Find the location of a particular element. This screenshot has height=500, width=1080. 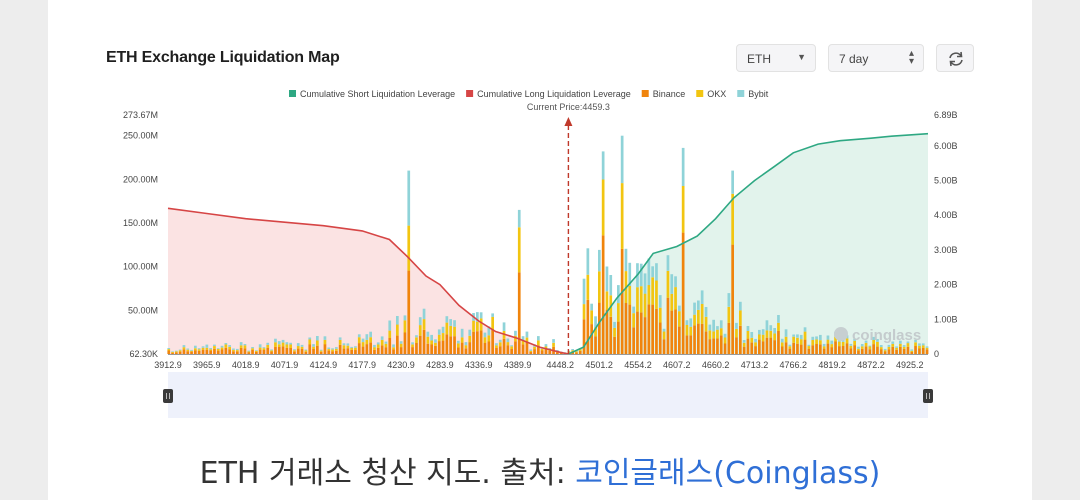

refresh-button is located at coordinates (955, 58).